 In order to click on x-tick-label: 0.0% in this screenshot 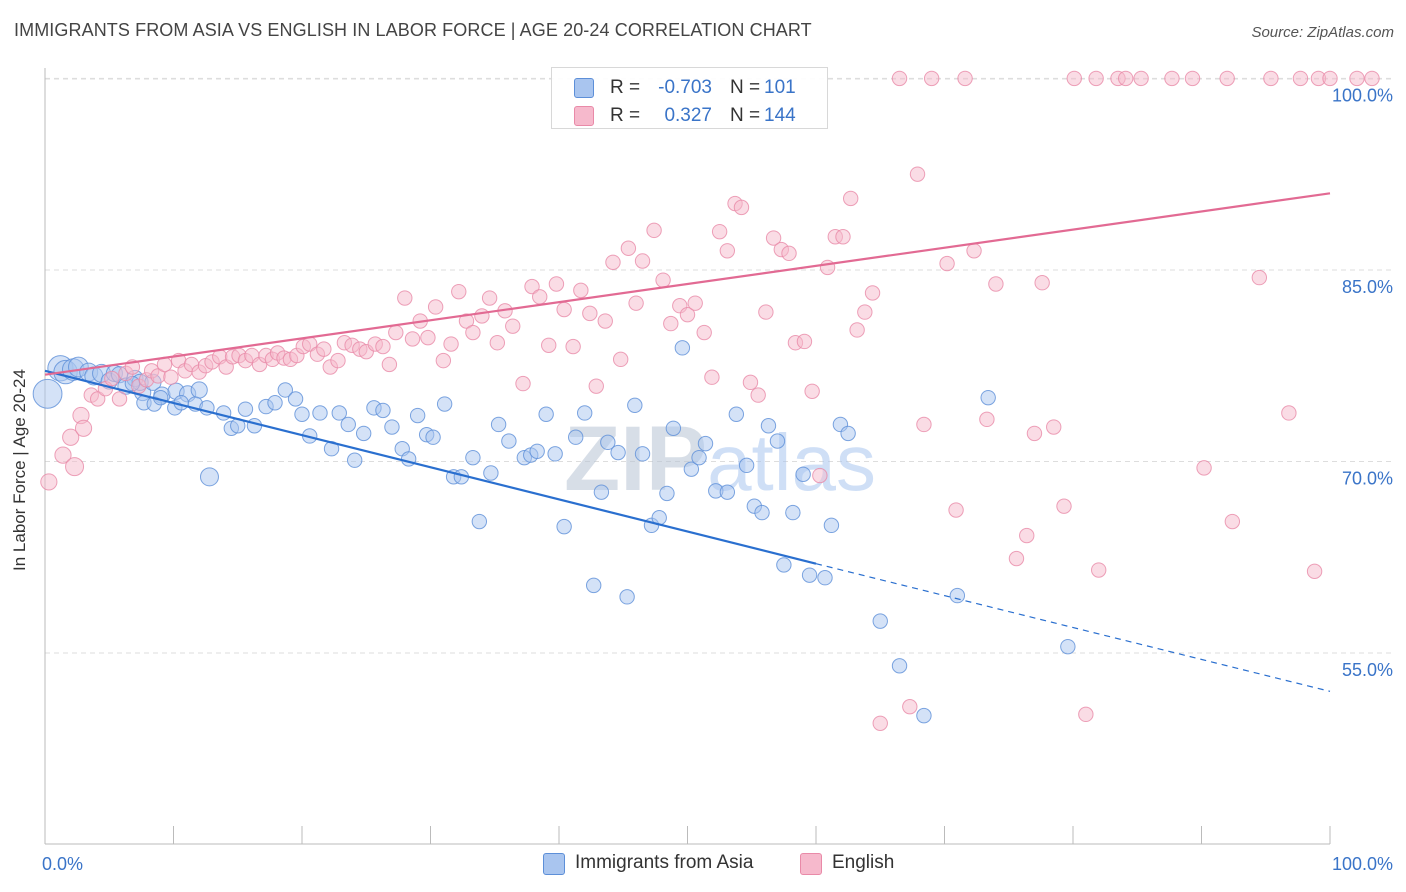, I will do `click(62, 864)`.